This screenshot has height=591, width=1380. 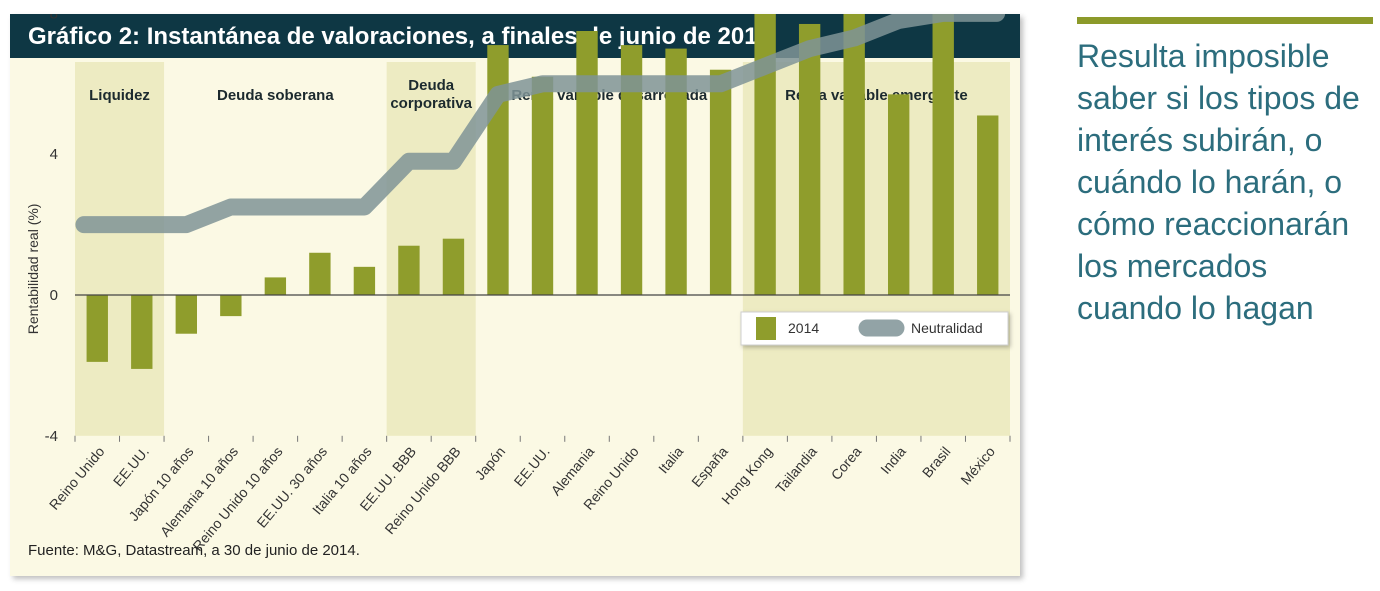 What do you see at coordinates (431, 103) in the screenshot?
I see `group-label: corporativa` at bounding box center [431, 103].